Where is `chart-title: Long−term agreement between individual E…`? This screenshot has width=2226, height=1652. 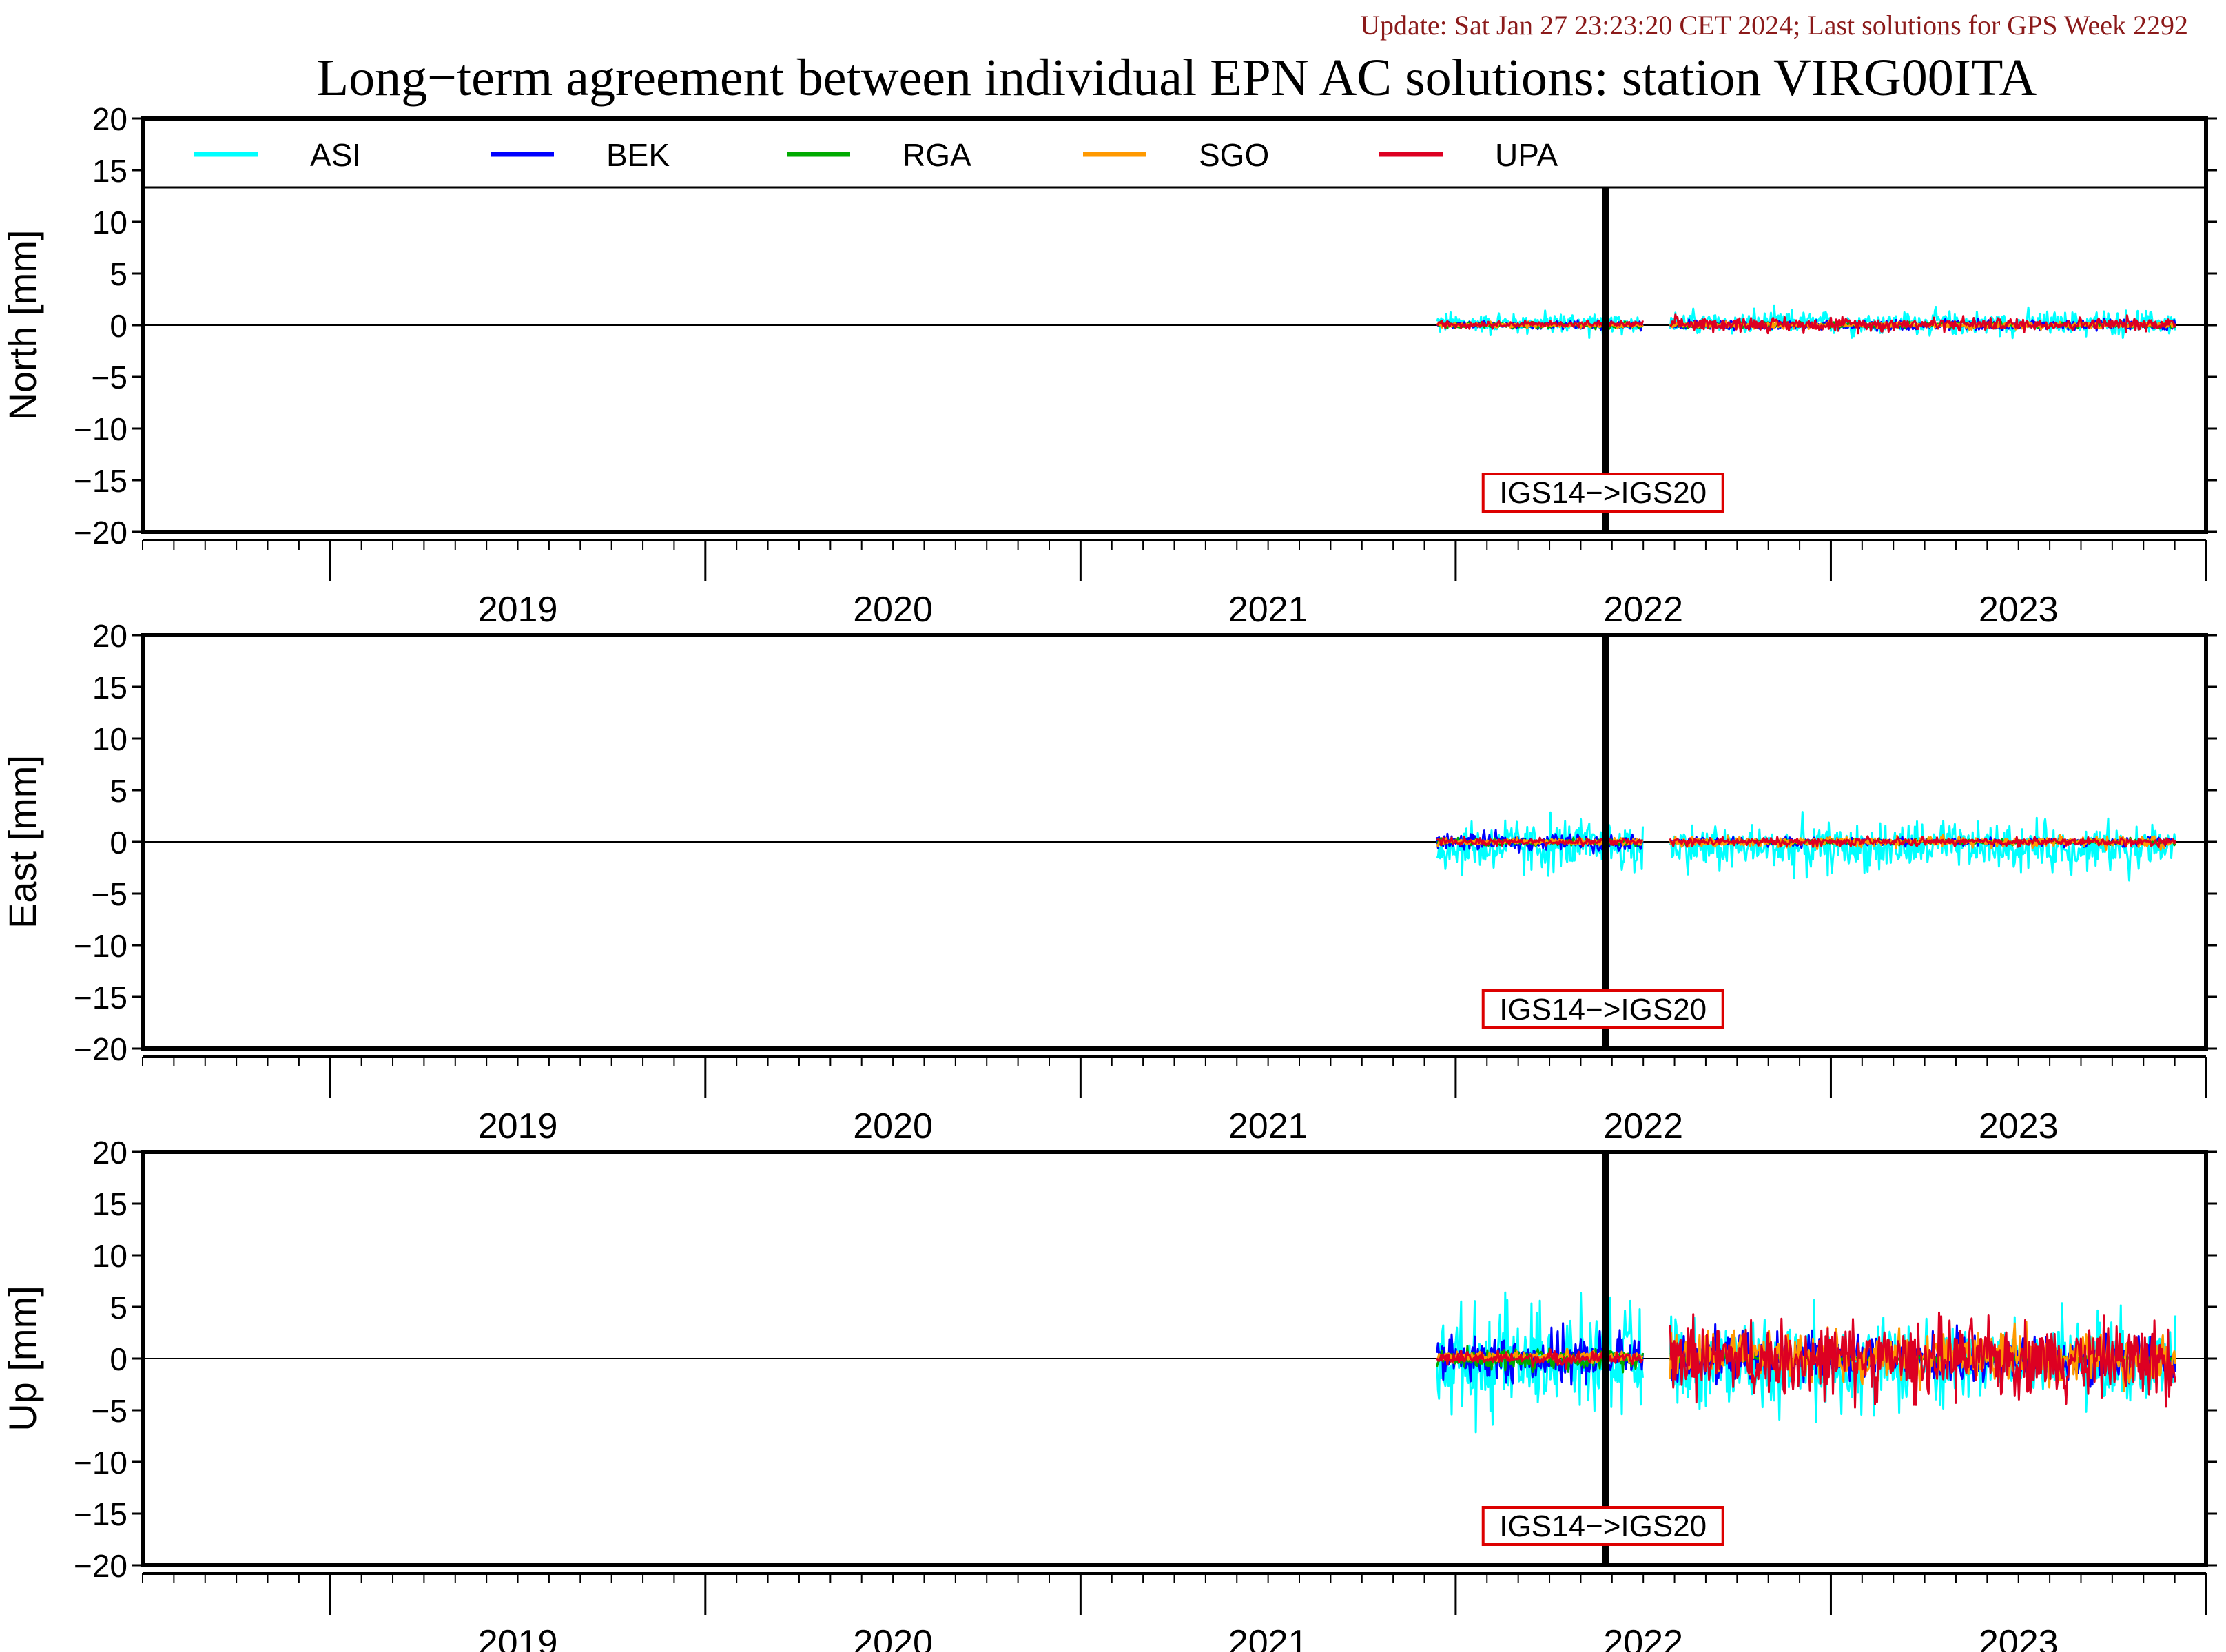
chart-title: Long−term agreement between individual E… is located at coordinates (1177, 78).